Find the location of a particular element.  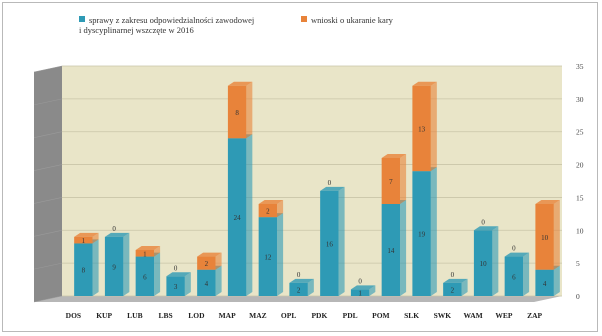

data-label-series-2: 1 is located at coordinates (84, 241).